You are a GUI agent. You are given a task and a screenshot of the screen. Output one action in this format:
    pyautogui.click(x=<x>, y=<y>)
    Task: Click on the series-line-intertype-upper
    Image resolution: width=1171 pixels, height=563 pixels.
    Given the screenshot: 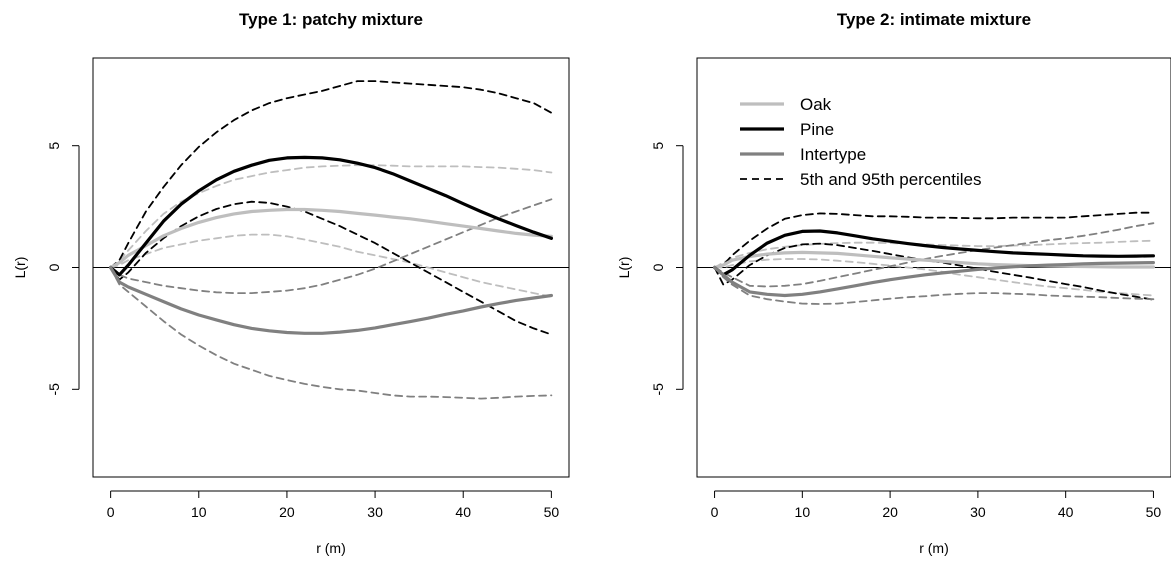 What is the action you would take?
    pyautogui.click(x=331, y=246)
    